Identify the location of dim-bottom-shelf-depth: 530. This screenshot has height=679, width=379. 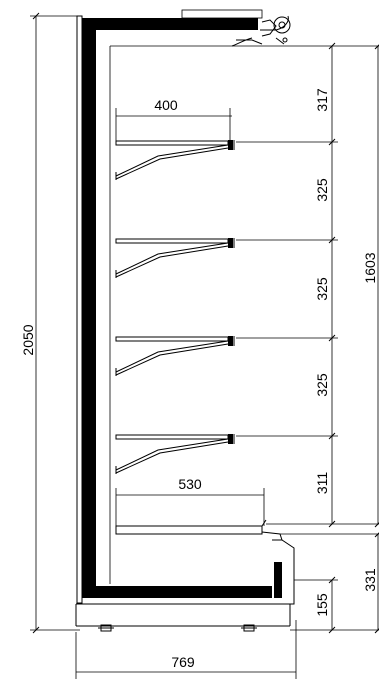
(190, 484).